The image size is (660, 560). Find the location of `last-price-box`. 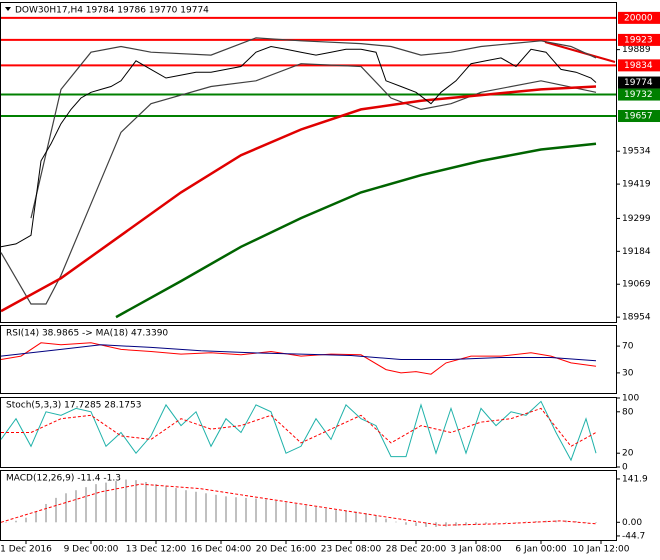

last-price-box is located at coordinates (639, 82).